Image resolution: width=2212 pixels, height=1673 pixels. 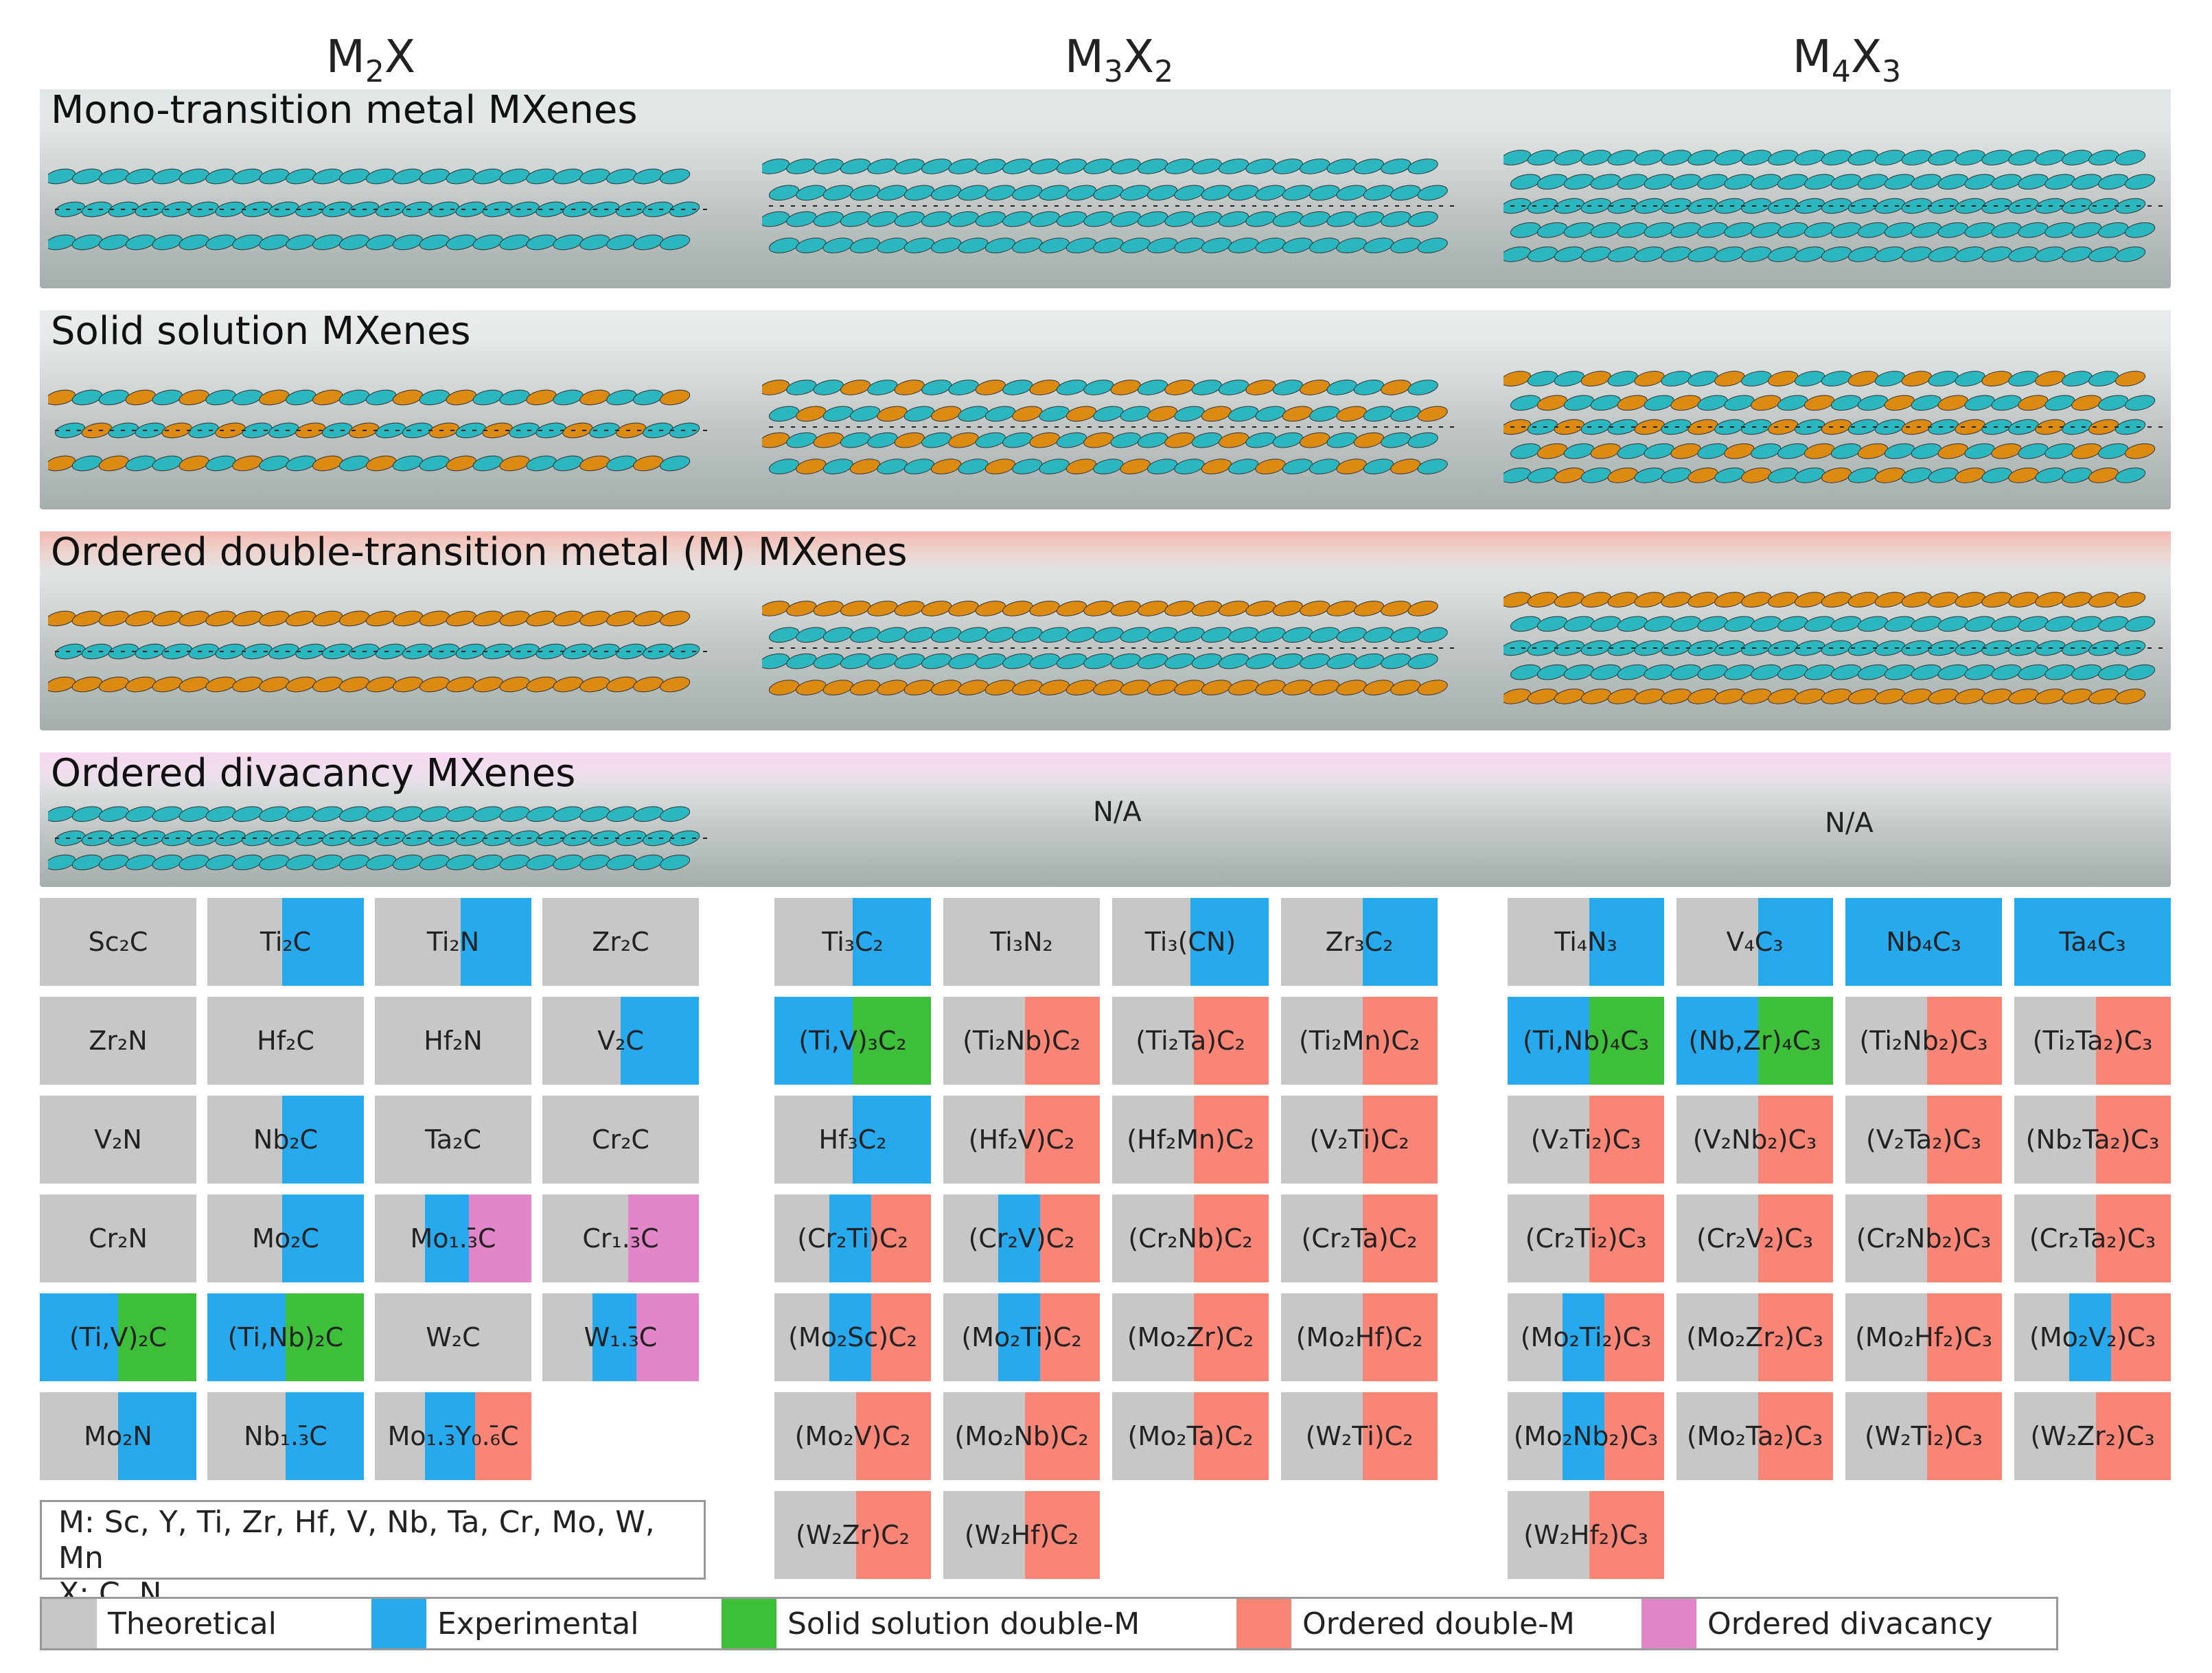 What do you see at coordinates (313, 773) in the screenshot?
I see `band-title: Ordered divacancy MXenes` at bounding box center [313, 773].